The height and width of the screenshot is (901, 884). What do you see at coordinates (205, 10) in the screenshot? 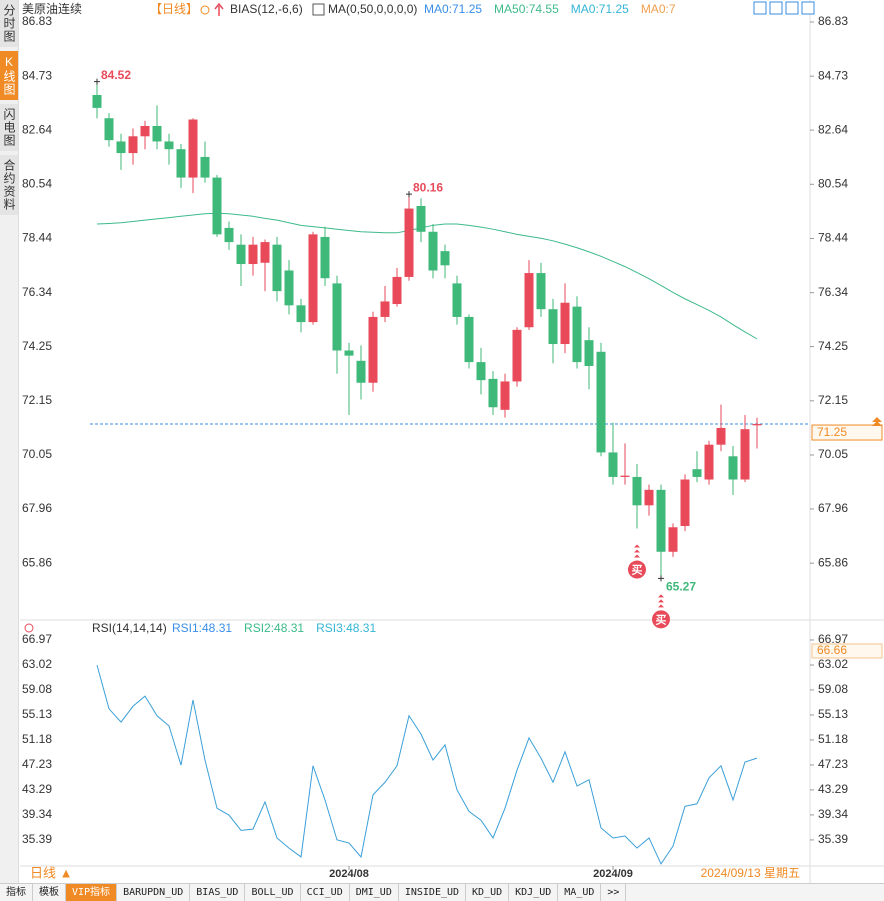
I see `period-icon` at bounding box center [205, 10].